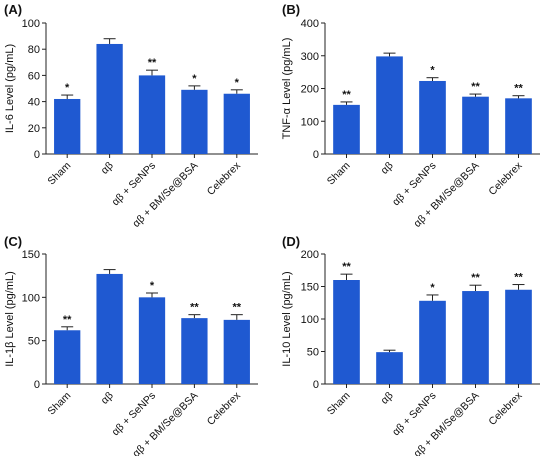  What do you see at coordinates (13, 9) in the screenshot?
I see `panel-label: (A)` at bounding box center [13, 9].